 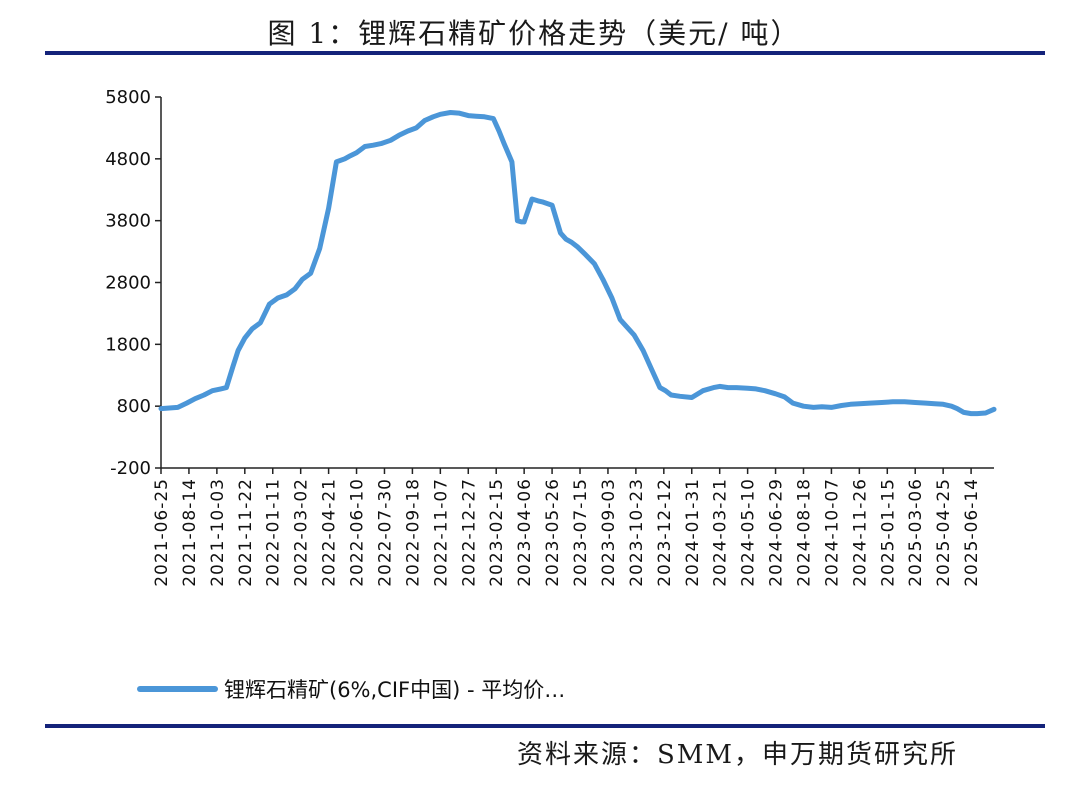 What do you see at coordinates (832, 532) in the screenshot?
I see `x-tick-label: 2024-10-07` at bounding box center [832, 532].